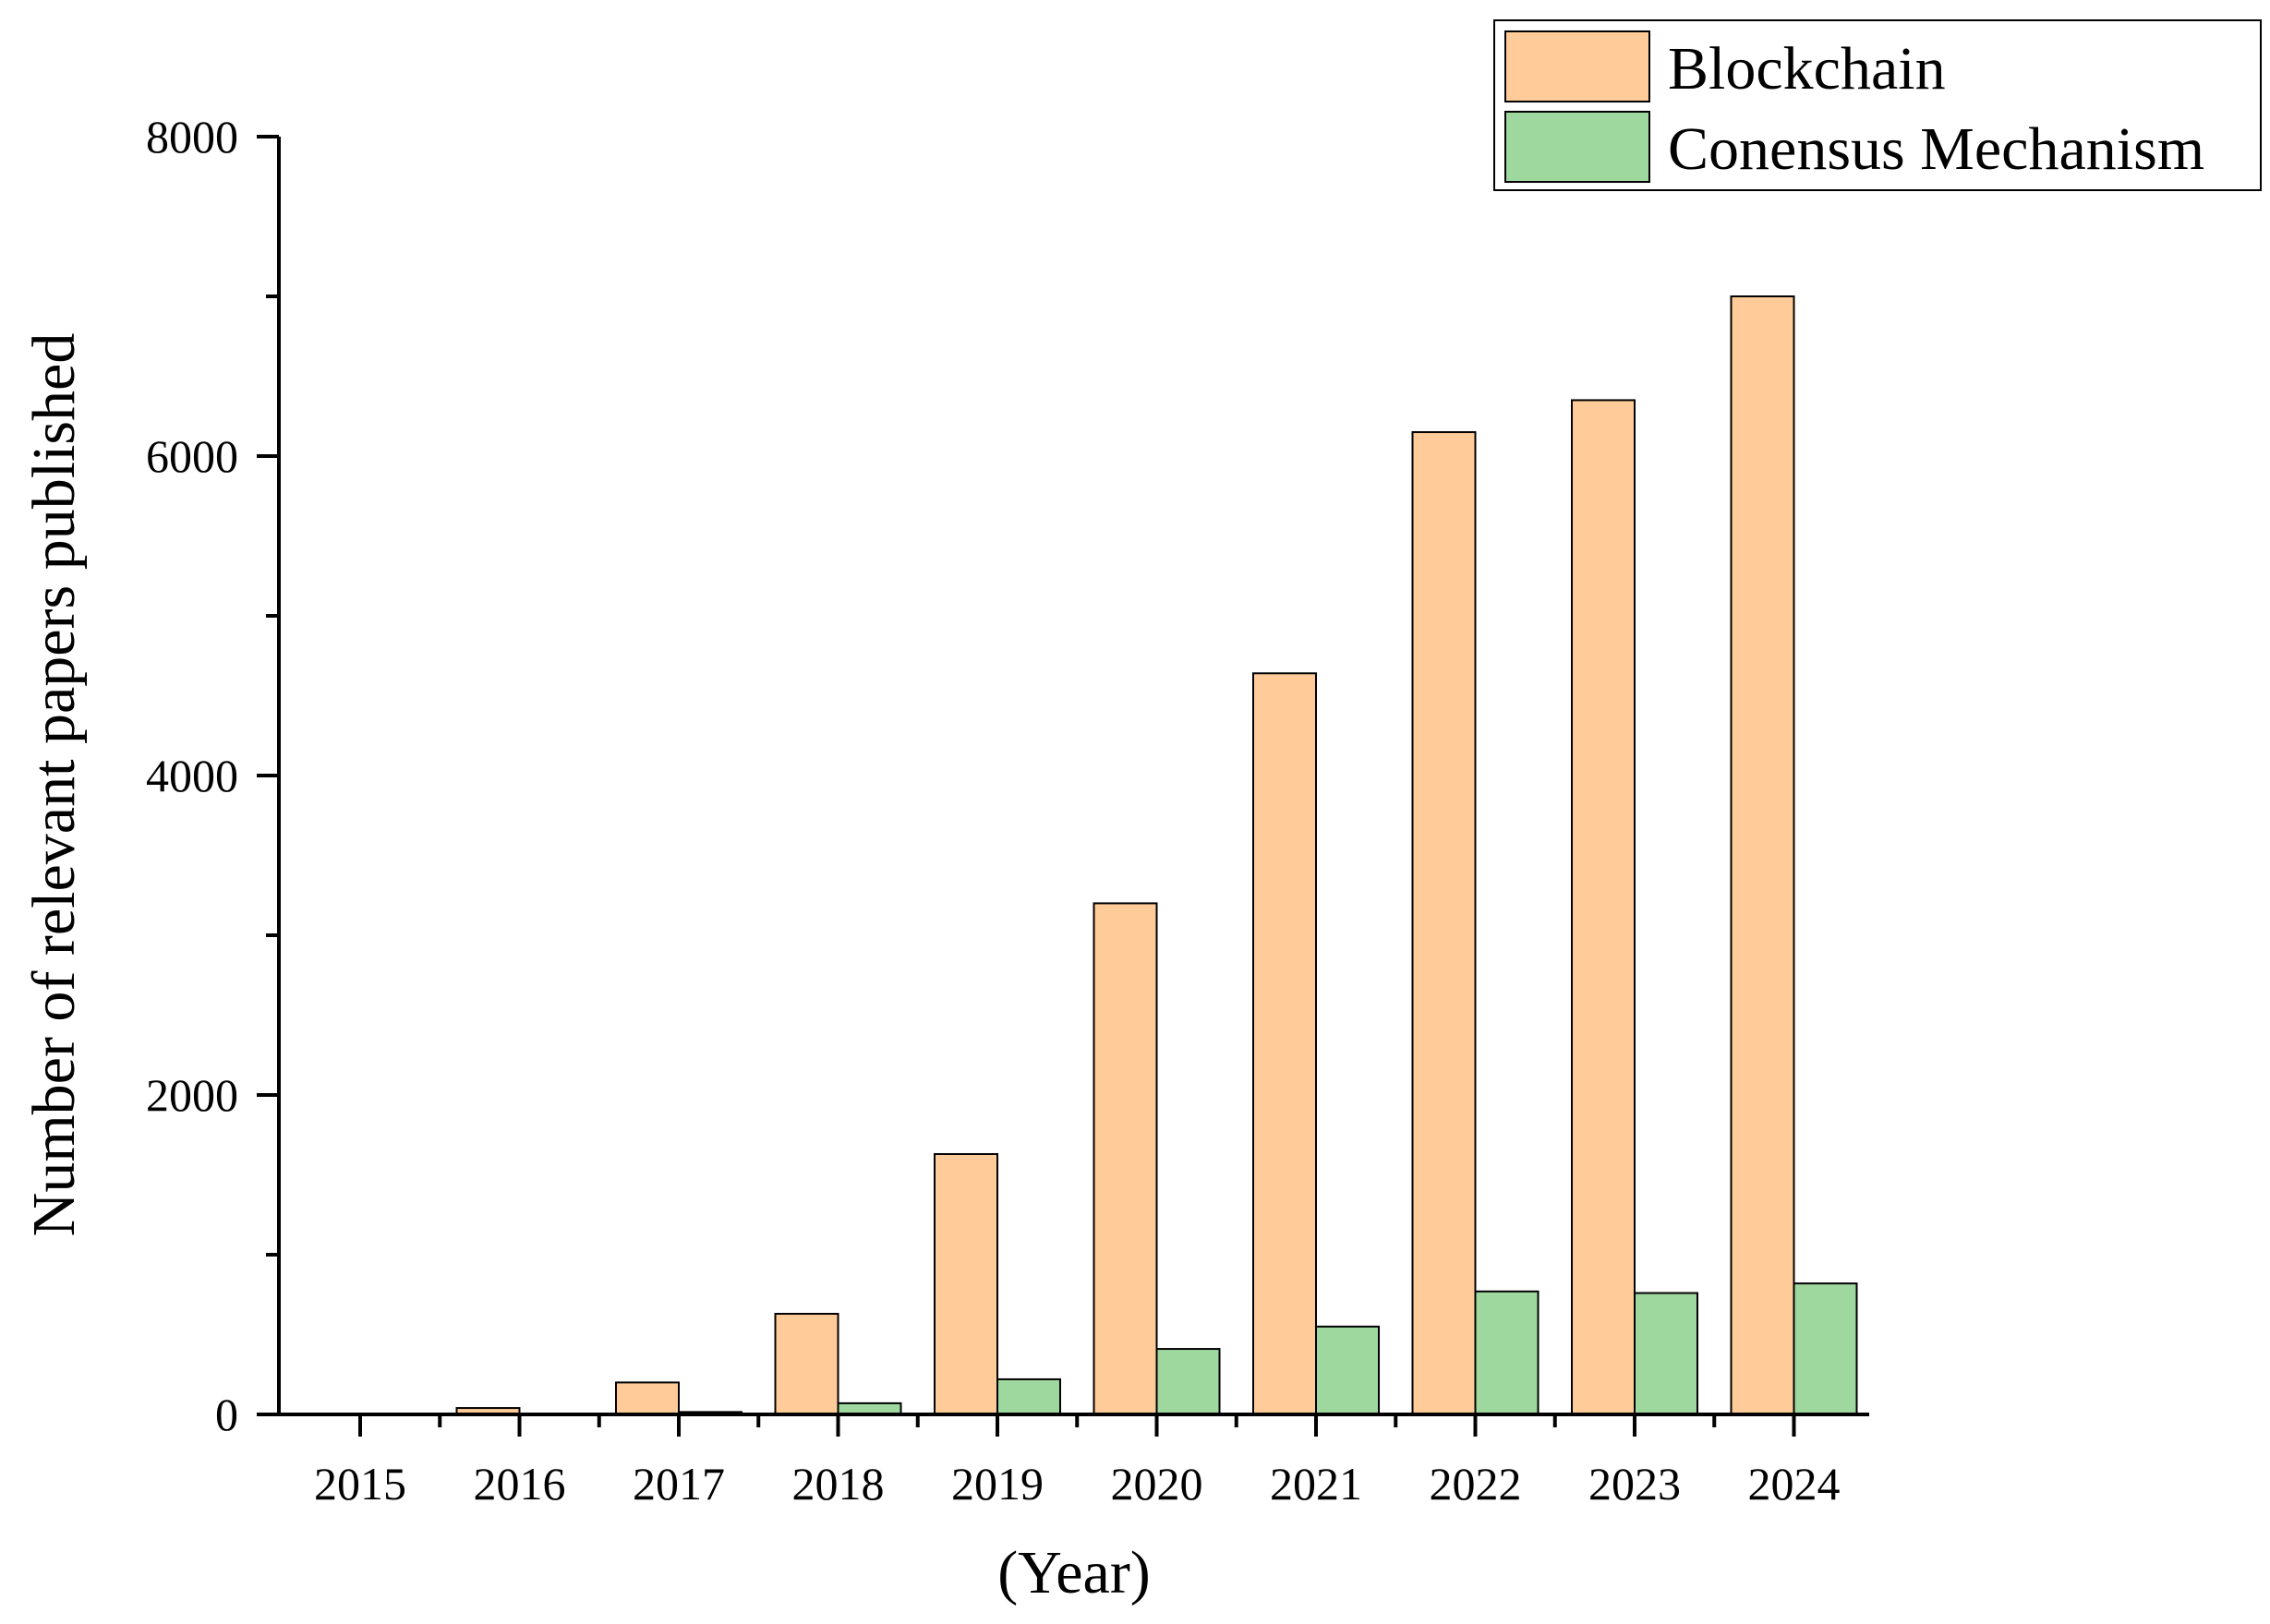 Image resolution: width=2270 pixels, height=1624 pixels. I want to click on x-ticks-group: 2015 2016 2017 2018 2019 2020 2021 2022 2023 2024, so click(1078, 1462).